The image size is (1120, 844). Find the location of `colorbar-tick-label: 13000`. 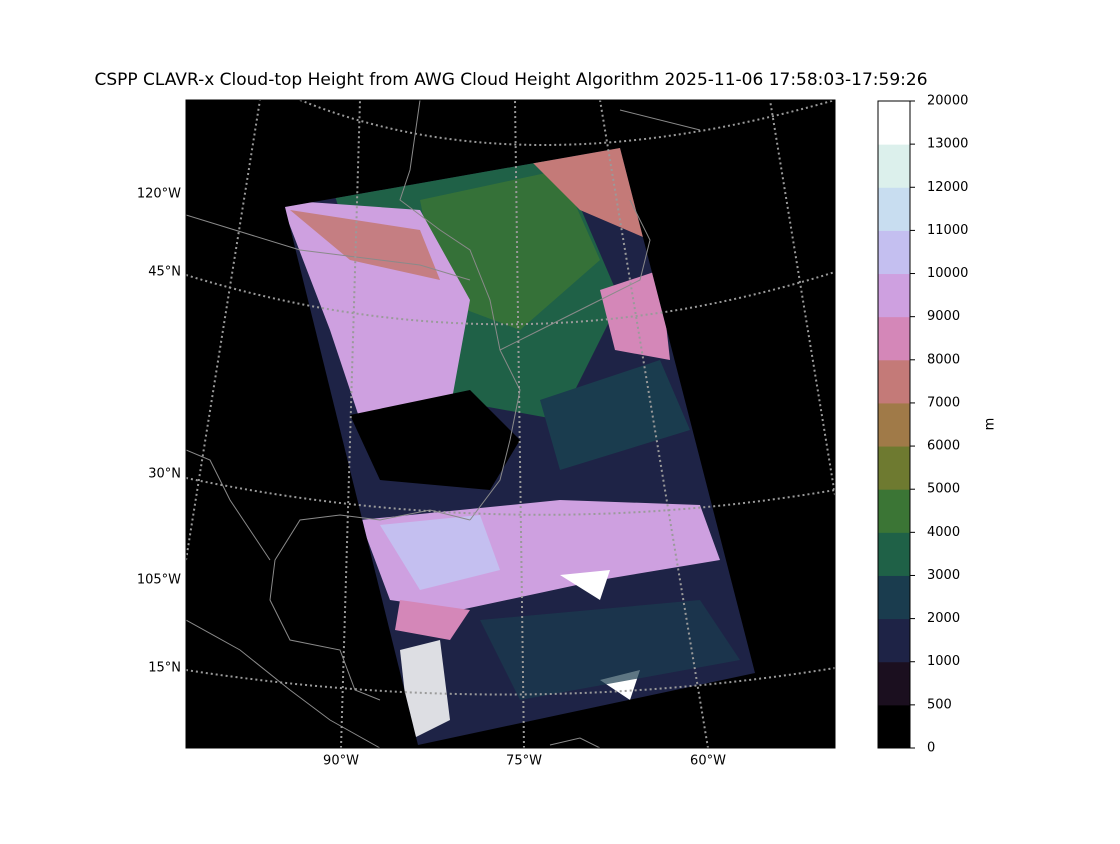

colorbar-tick-label: 13000 is located at coordinates (947, 144).